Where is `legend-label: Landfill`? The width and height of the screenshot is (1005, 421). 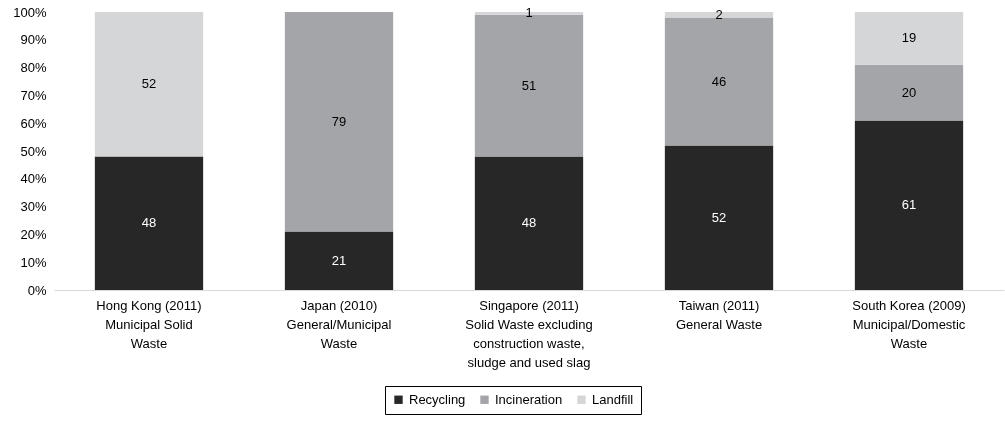 legend-label: Landfill is located at coordinates (613, 399).